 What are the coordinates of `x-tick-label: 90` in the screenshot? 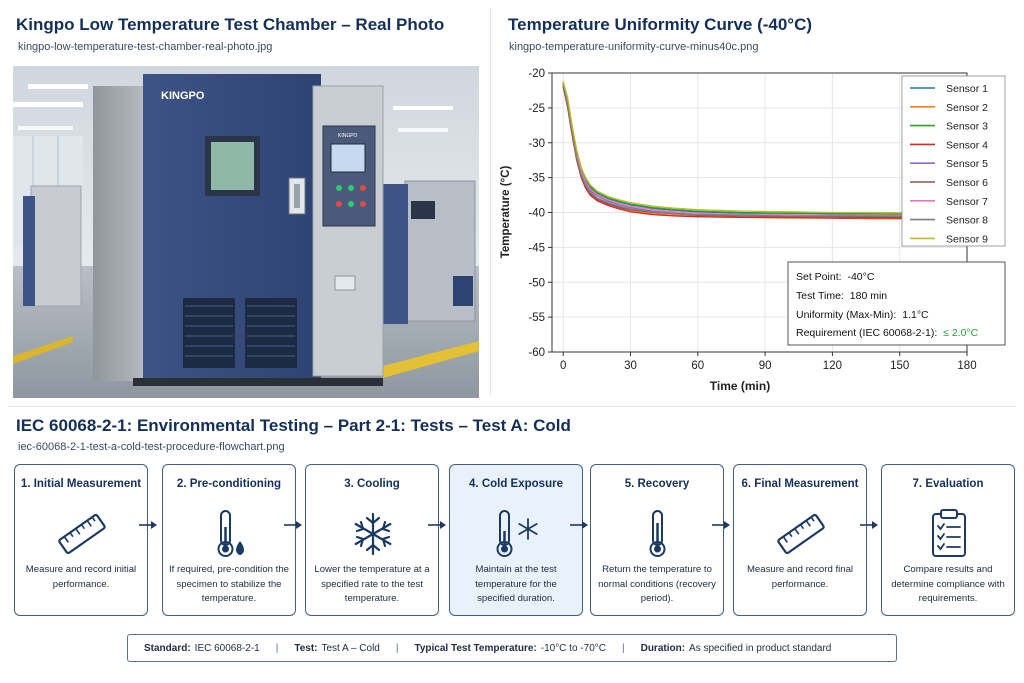 It's located at (765, 366).